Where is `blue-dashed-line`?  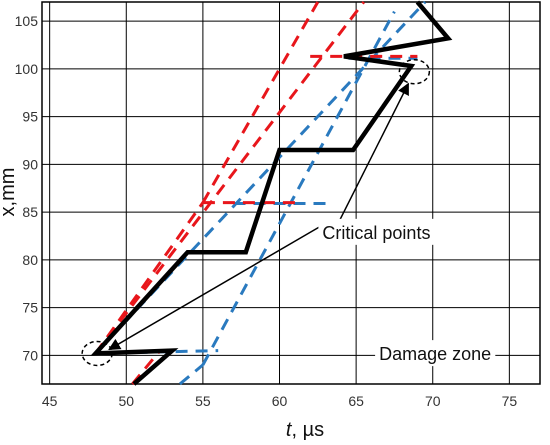
blue-dashed-line is located at coordinates (191, 374).